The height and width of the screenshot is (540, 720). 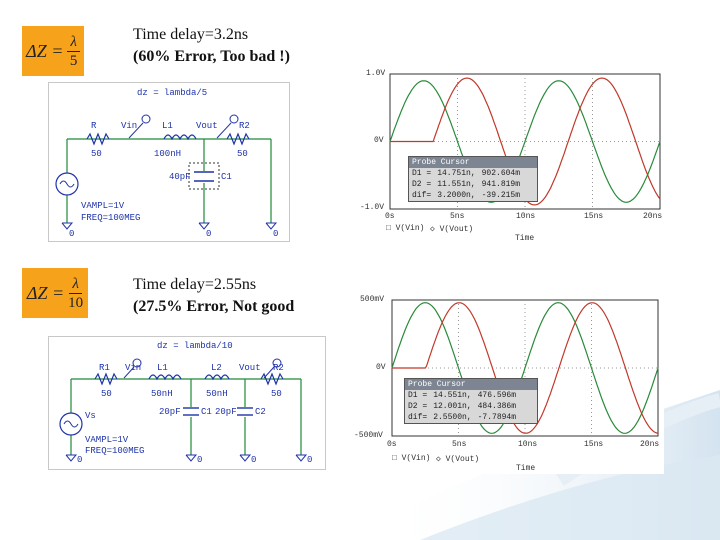 What do you see at coordinates (90, 416) in the screenshot?
I see `label-source-name: Vs` at bounding box center [90, 416].